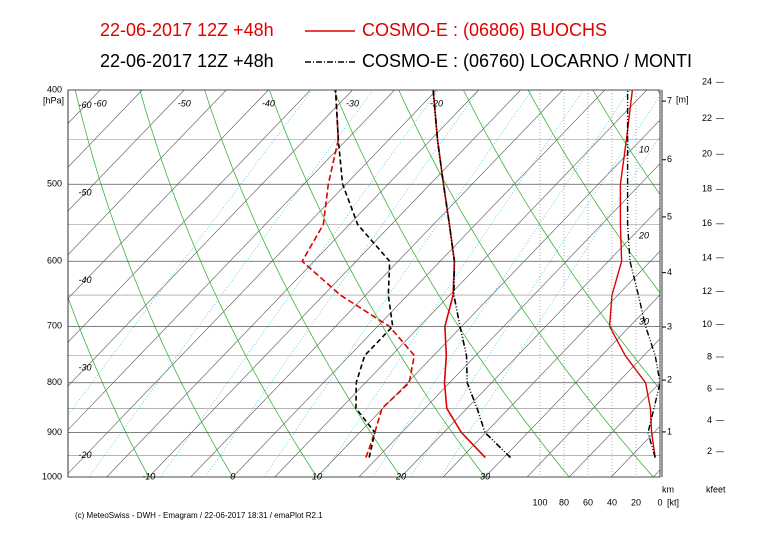 The width and height of the screenshot is (766, 541). I want to click on height-axis-label: km, so click(668, 489).